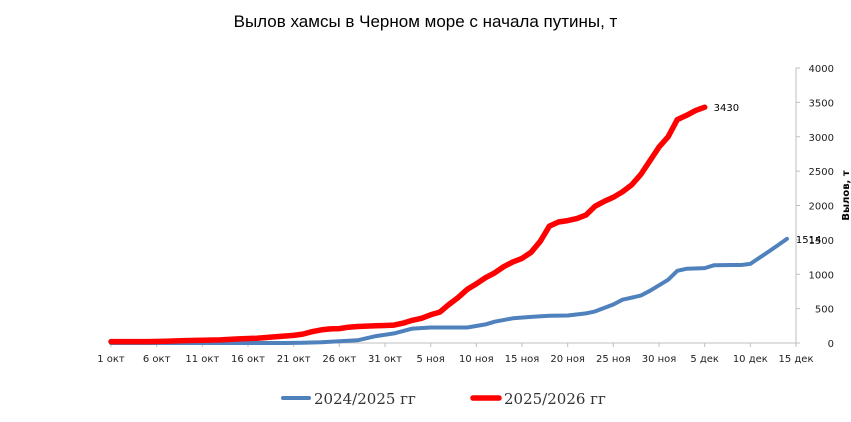 The image size is (851, 422). What do you see at coordinates (750, 359) in the screenshot?
I see `x-tick-label: 10 дек` at bounding box center [750, 359].